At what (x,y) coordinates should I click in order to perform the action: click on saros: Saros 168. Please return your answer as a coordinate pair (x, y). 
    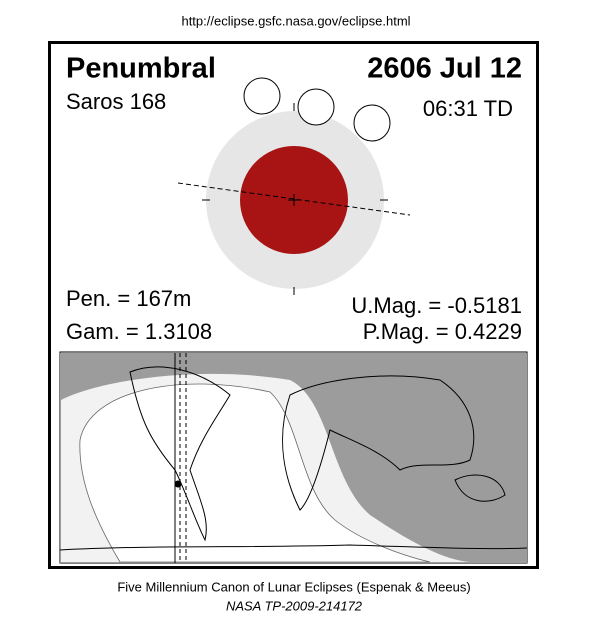
    Looking at the image, I should click on (116, 101).